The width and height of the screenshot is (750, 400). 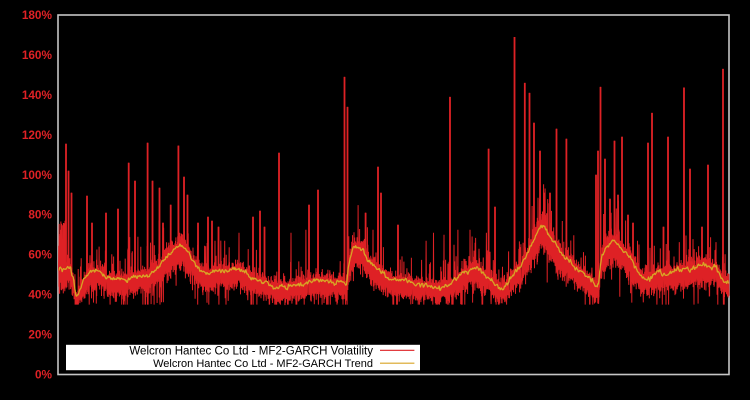 What do you see at coordinates (37, 15) in the screenshot?
I see `svg-text: 180%` at bounding box center [37, 15].